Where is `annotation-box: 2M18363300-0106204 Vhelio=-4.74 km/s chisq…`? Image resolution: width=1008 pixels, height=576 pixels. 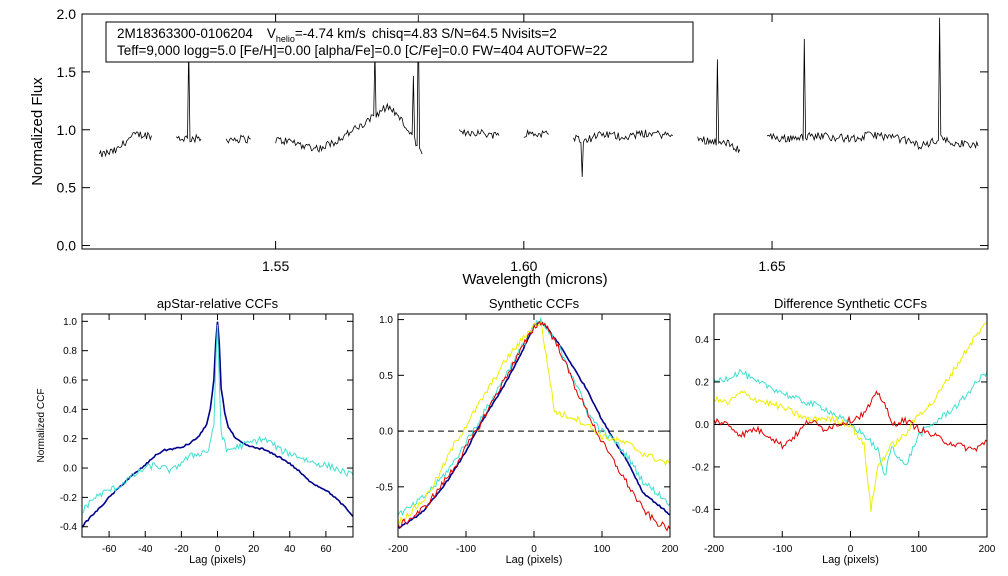 annotation-box: 2M18363300-0106204 Vhelio=-4.74 km/s chisq… is located at coordinates (399, 42).